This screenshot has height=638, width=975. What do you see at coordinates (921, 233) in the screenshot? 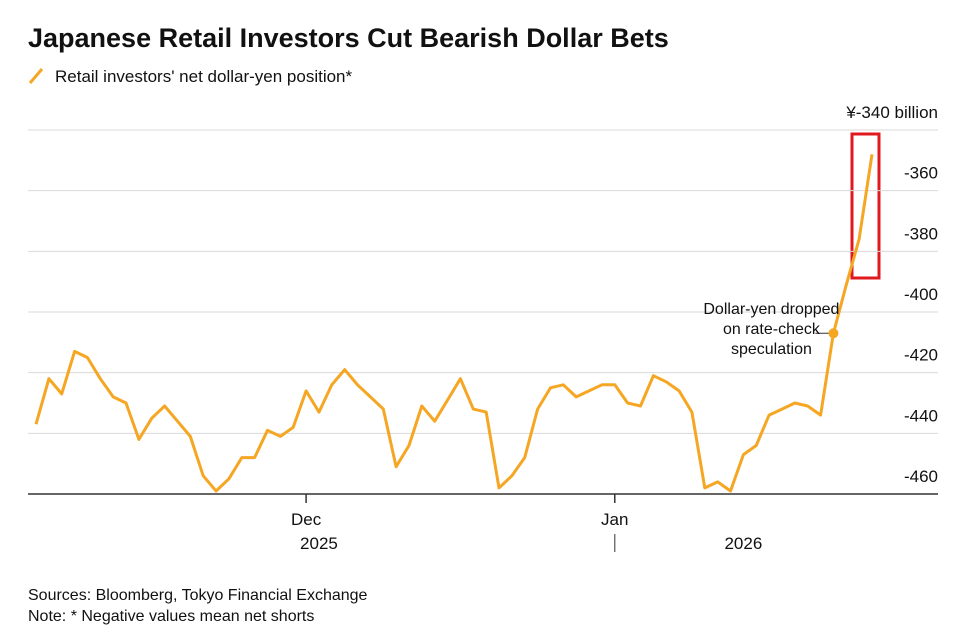
I see `y-tick-label: -380` at bounding box center [921, 233].